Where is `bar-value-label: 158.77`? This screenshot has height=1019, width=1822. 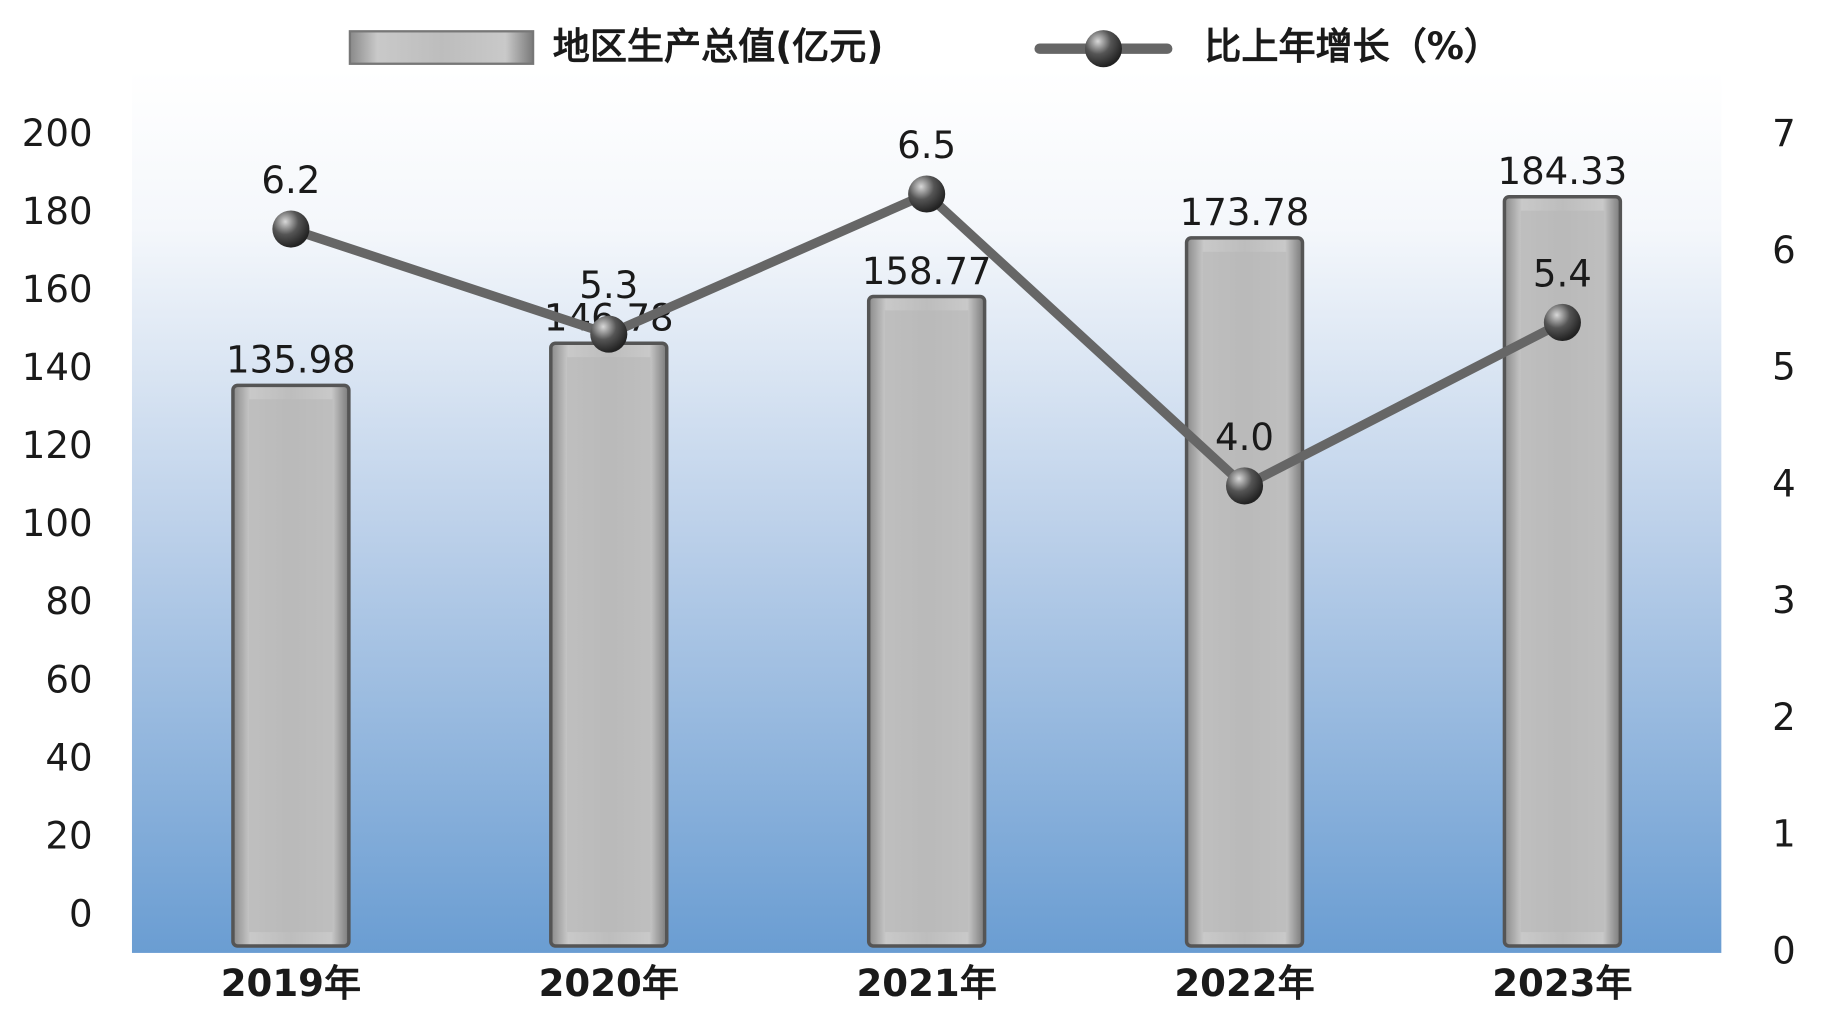 bar-value-label: 158.77 is located at coordinates (927, 271).